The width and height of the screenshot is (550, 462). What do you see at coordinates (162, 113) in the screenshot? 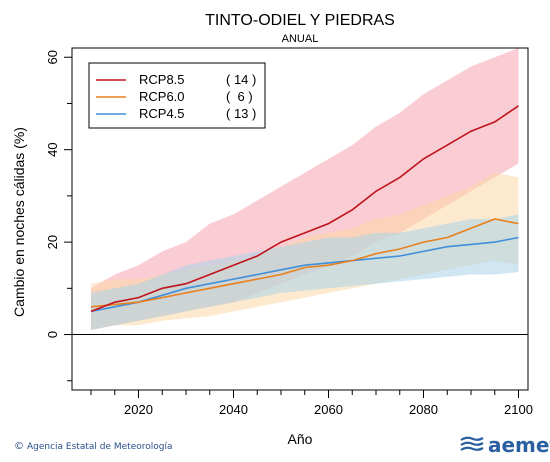
I see `legend-label-rcp45: RCP4.5` at bounding box center [162, 113].